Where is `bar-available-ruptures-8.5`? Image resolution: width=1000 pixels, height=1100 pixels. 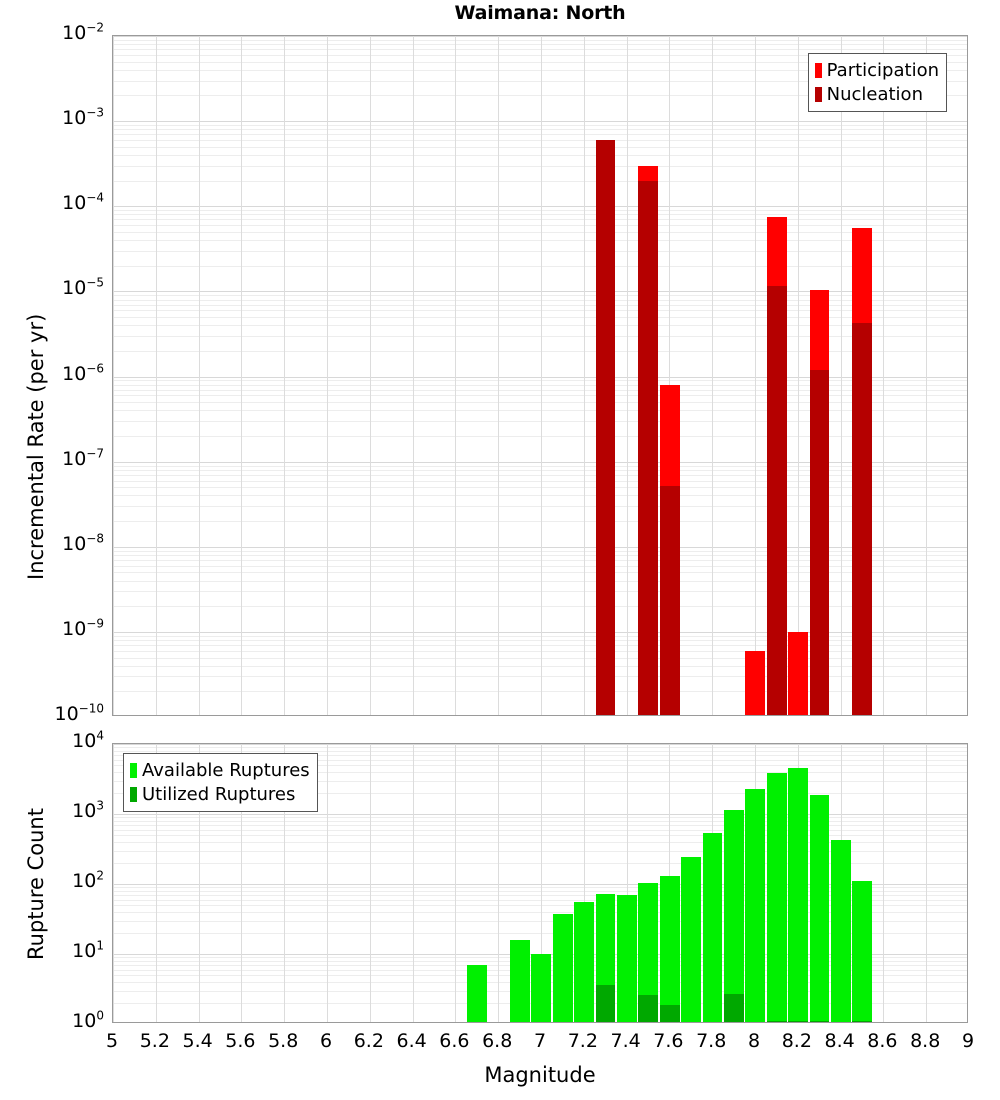
bar-available-ruptures-8.5 is located at coordinates (862, 951).